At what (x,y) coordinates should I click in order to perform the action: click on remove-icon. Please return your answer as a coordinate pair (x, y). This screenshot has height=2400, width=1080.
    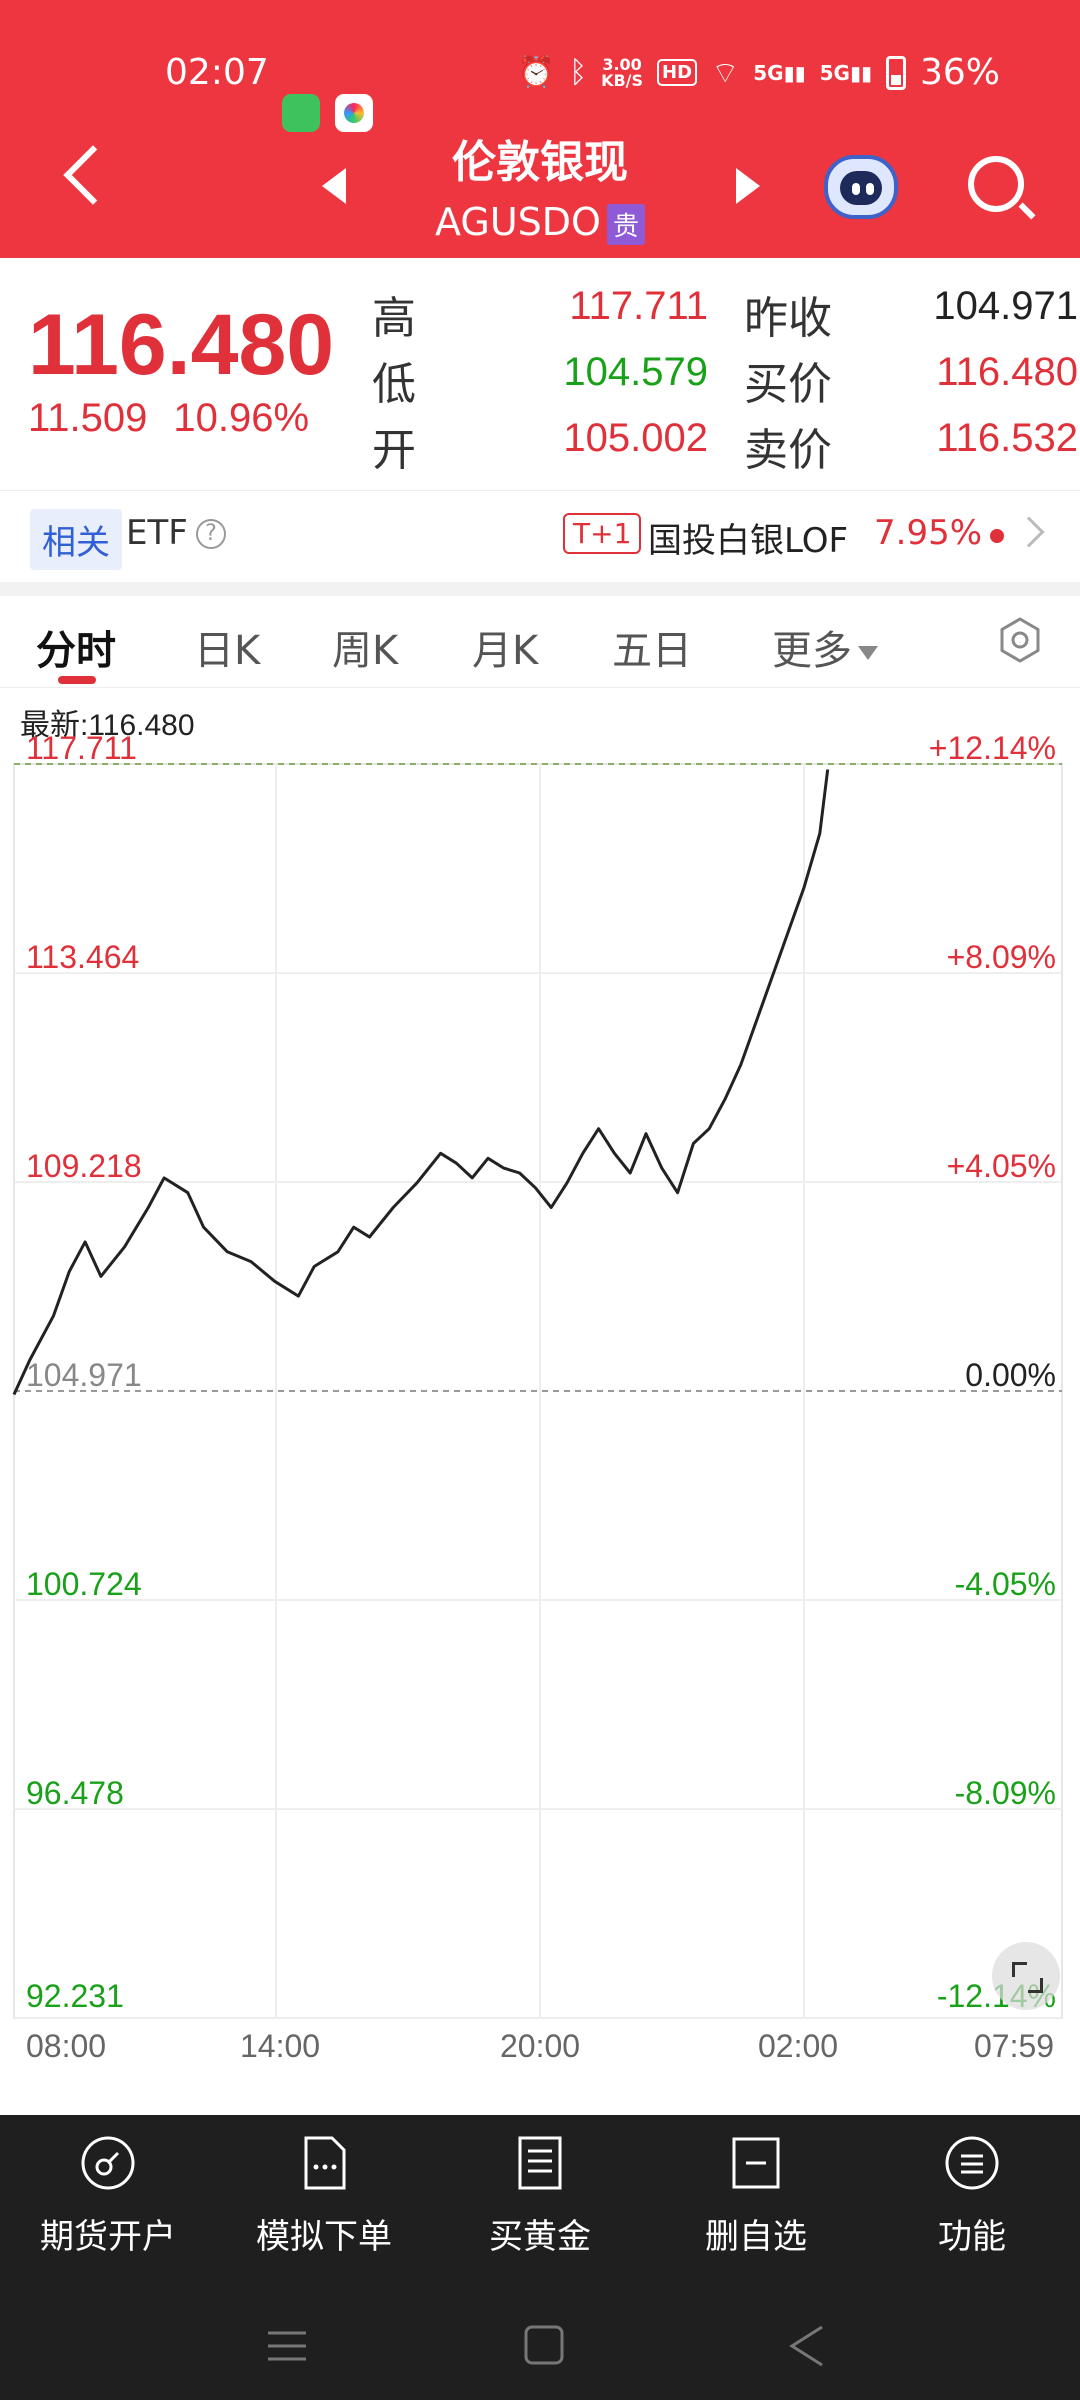
    Looking at the image, I should click on (756, 2163).